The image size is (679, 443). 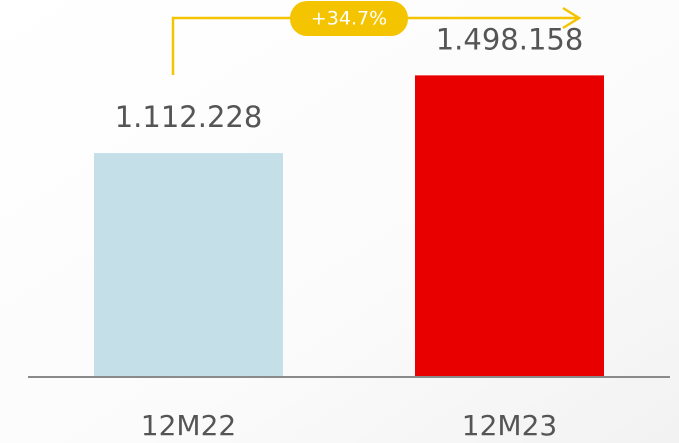 What do you see at coordinates (188, 425) in the screenshot?
I see `x-tick-label: 12M22` at bounding box center [188, 425].